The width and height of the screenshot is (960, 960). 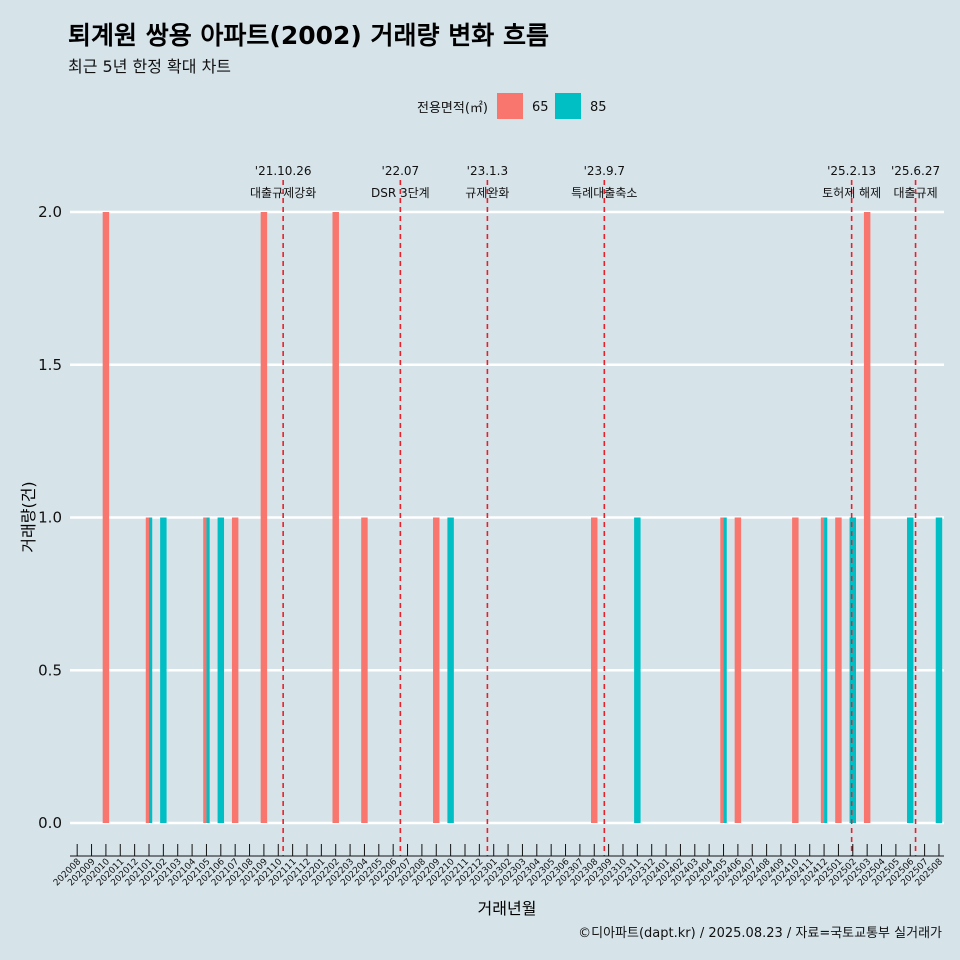 I want to click on y-tick-label: 2.0, so click(x=50, y=212).